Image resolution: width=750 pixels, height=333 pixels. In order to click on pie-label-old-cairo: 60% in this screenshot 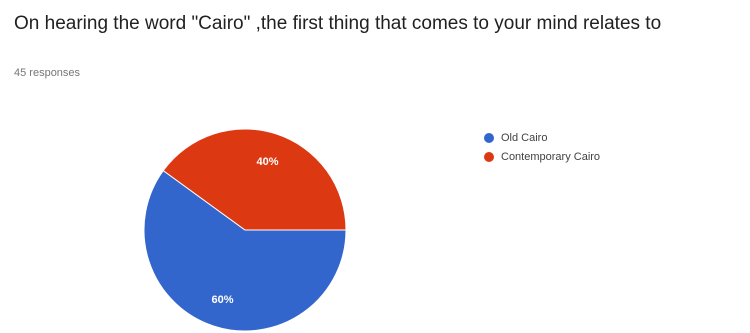, I will do `click(223, 300)`.